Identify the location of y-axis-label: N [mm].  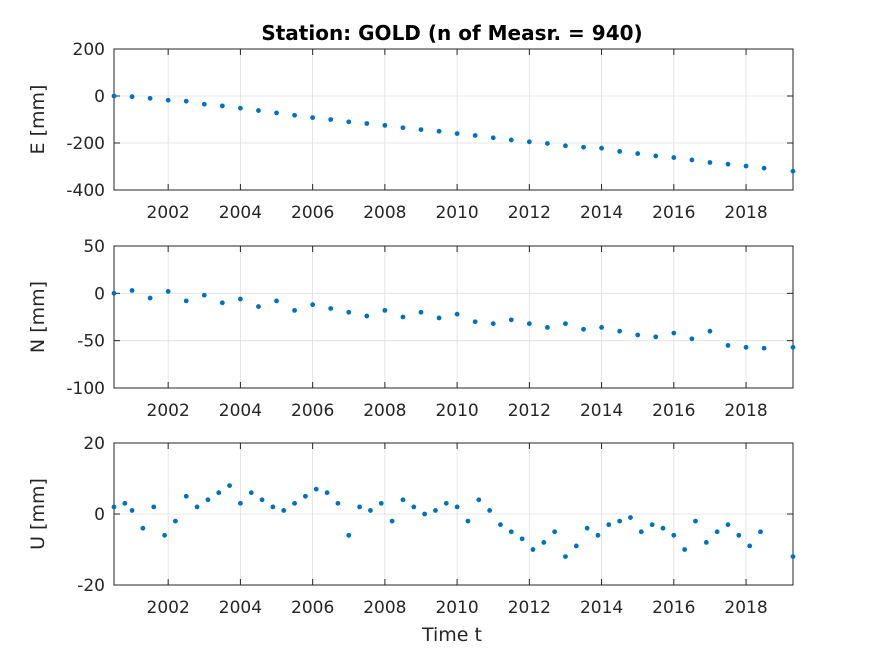
(38, 317).